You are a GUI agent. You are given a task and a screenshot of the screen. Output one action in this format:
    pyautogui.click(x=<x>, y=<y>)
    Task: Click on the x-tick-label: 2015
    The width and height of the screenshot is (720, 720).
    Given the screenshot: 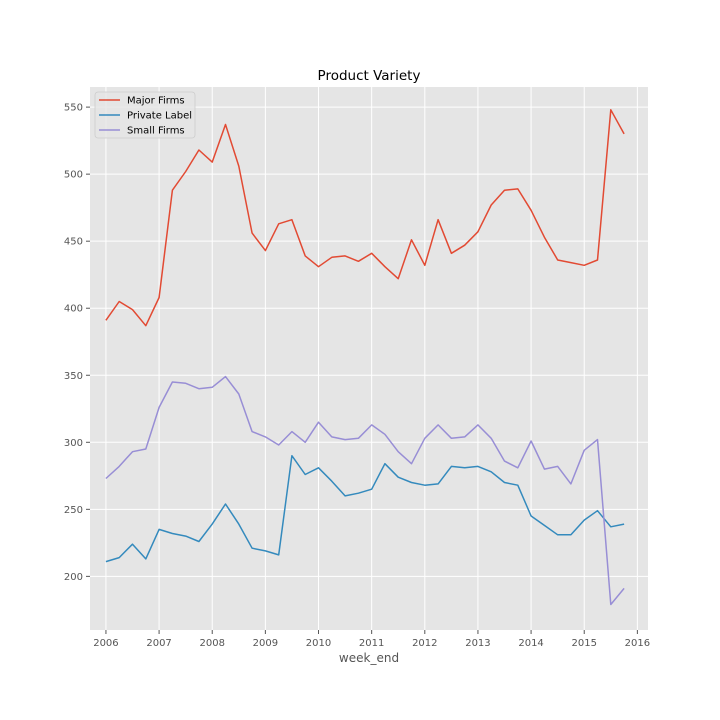 What is the action you would take?
    pyautogui.click(x=584, y=643)
    